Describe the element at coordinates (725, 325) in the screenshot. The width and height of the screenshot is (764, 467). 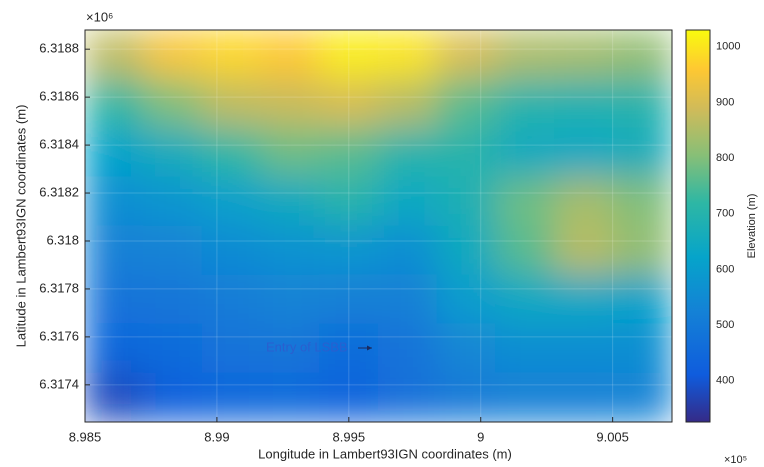
I see `colorbar-tick-label: 500` at that location.